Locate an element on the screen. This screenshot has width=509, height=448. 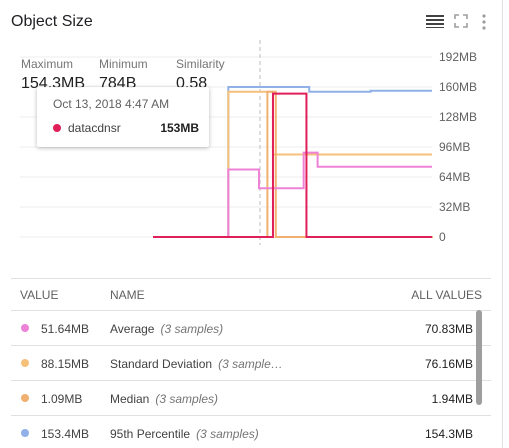
legend-name: 95th Percentile (3 samples) is located at coordinates (184, 434).